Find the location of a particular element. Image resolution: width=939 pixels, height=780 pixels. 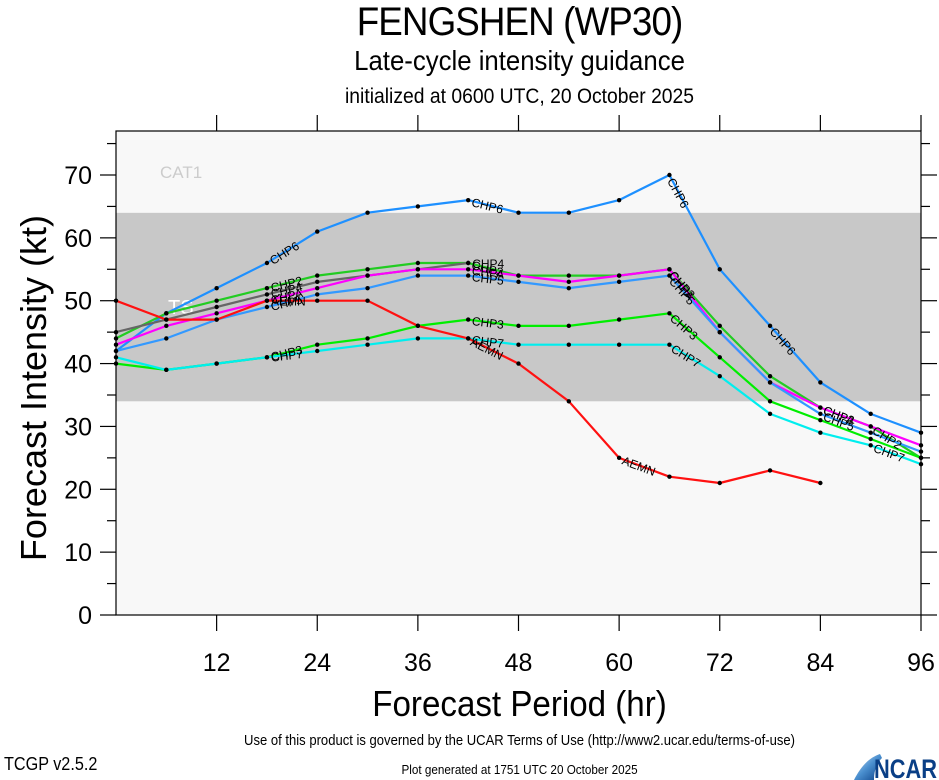

y-tick-label: 0 is located at coordinates (85, 616).